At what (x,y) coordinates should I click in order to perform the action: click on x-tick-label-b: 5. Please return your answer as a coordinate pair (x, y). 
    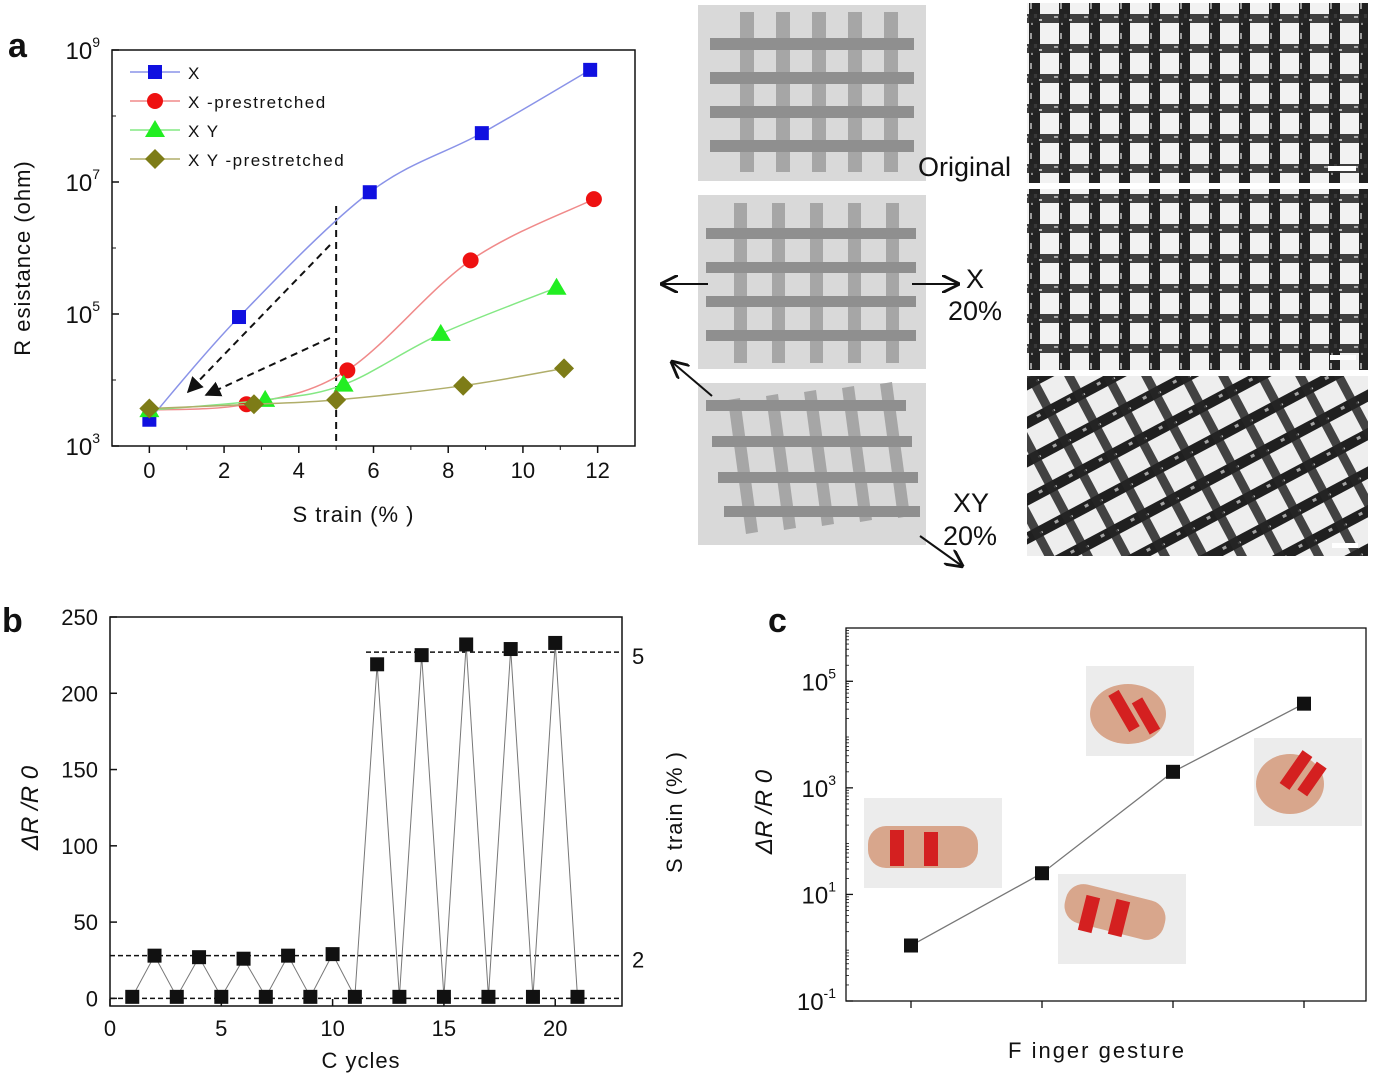
    Looking at the image, I should click on (221, 1028).